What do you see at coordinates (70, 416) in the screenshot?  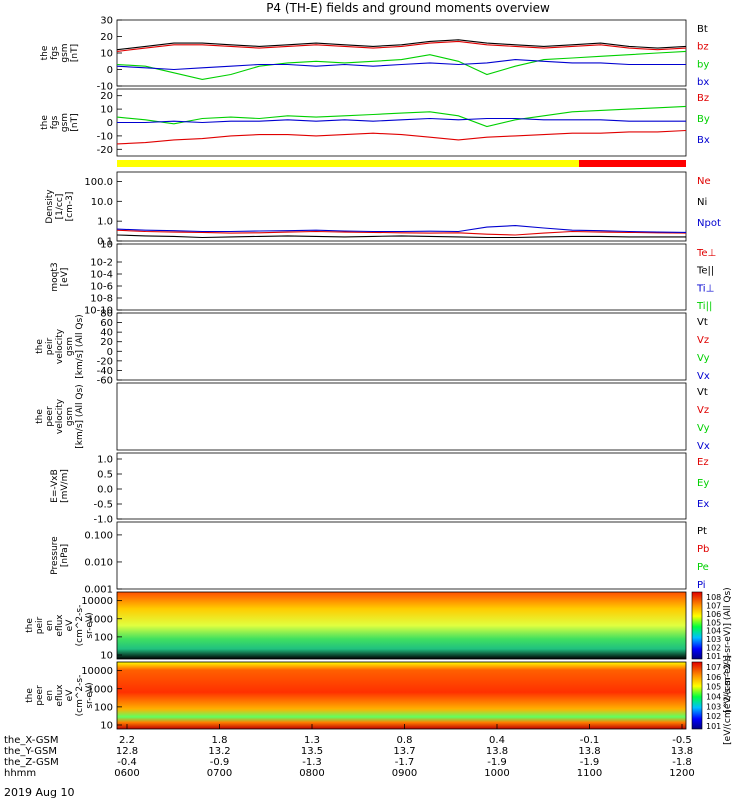 I see `y-axis-label: gsm` at bounding box center [70, 416].